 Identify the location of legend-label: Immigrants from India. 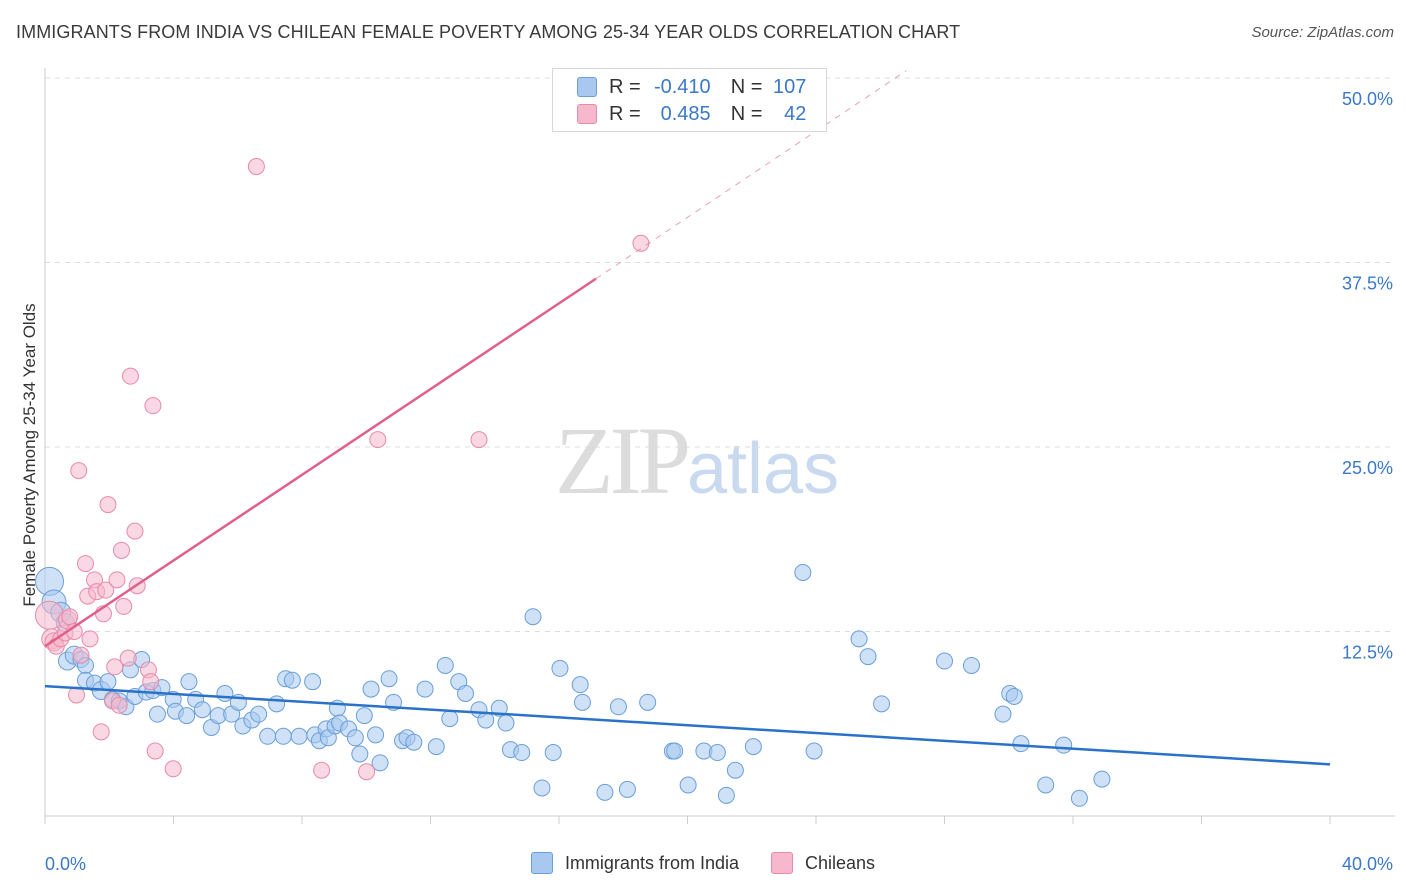
(651, 862).